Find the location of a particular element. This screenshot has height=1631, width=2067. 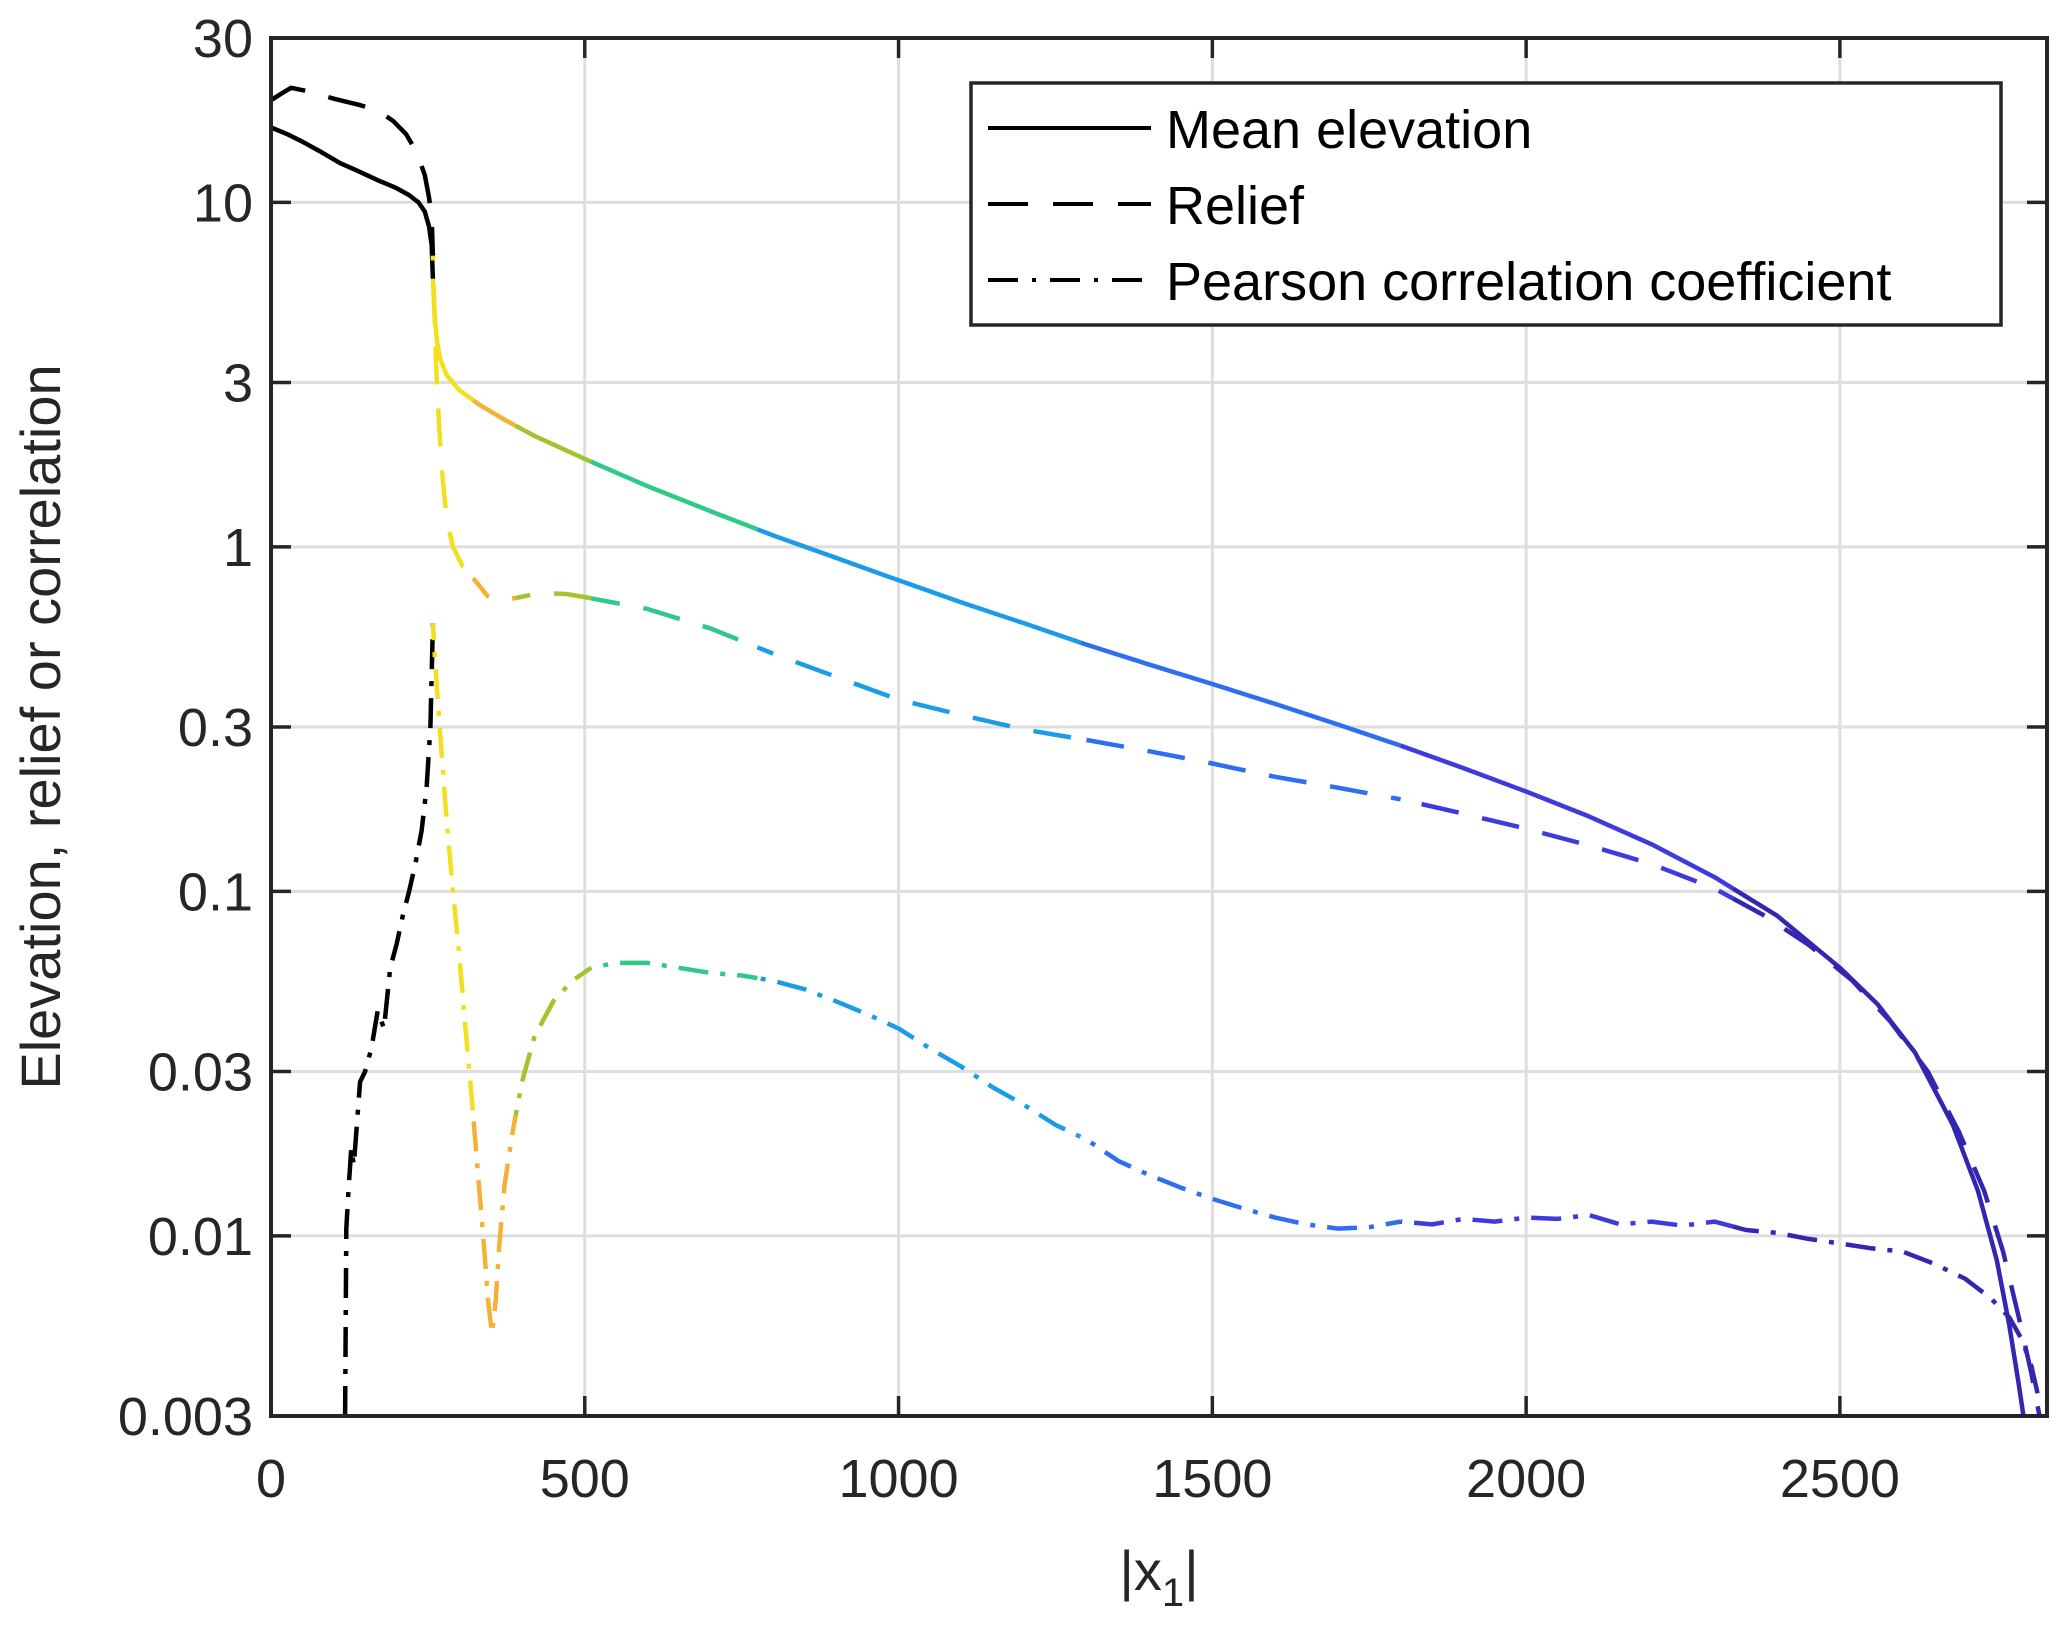

legend-entry-pearson: Pearson correlation coefficient is located at coordinates (1439, 282).